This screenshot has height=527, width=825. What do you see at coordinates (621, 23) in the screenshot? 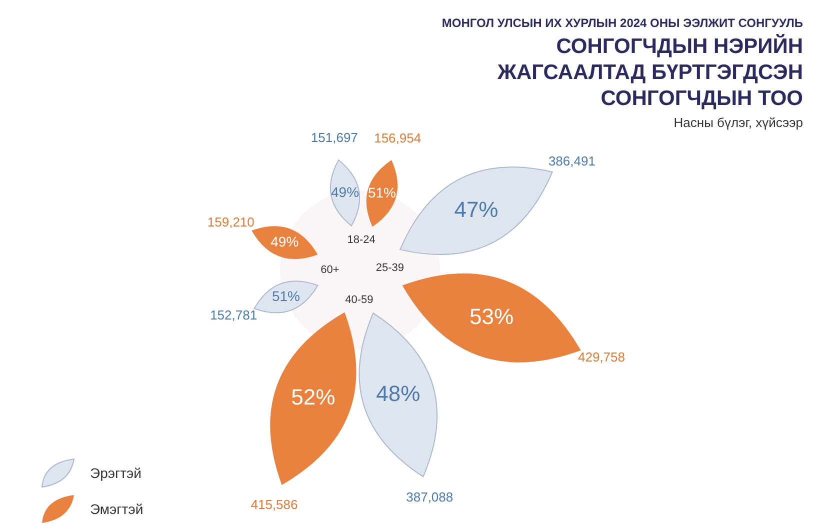
I see `text: МОНГОЛ УЛСЫН ИХ ХУРЛЫН 2024 ОНЫ ЭЭЛЖИТ СОНГУУЛЬ` at bounding box center [621, 23].